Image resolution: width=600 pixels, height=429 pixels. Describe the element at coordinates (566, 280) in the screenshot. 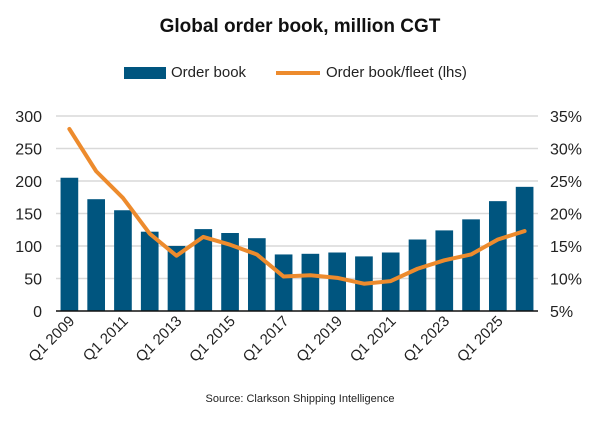

I see `y-right-tick-label: 10%` at that location.